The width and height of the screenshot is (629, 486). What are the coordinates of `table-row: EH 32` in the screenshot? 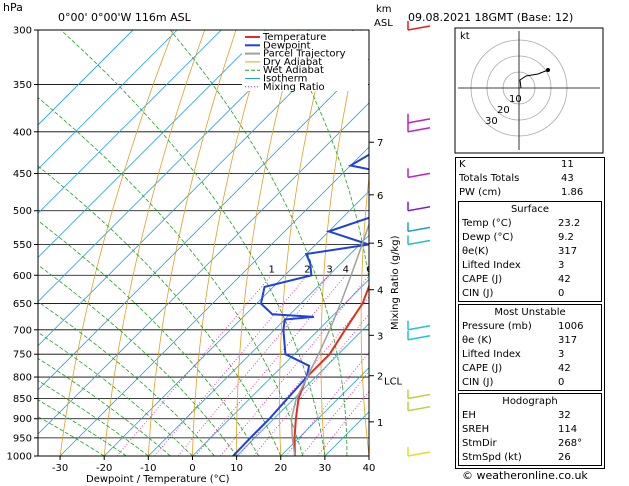 It's located at (530, 416).